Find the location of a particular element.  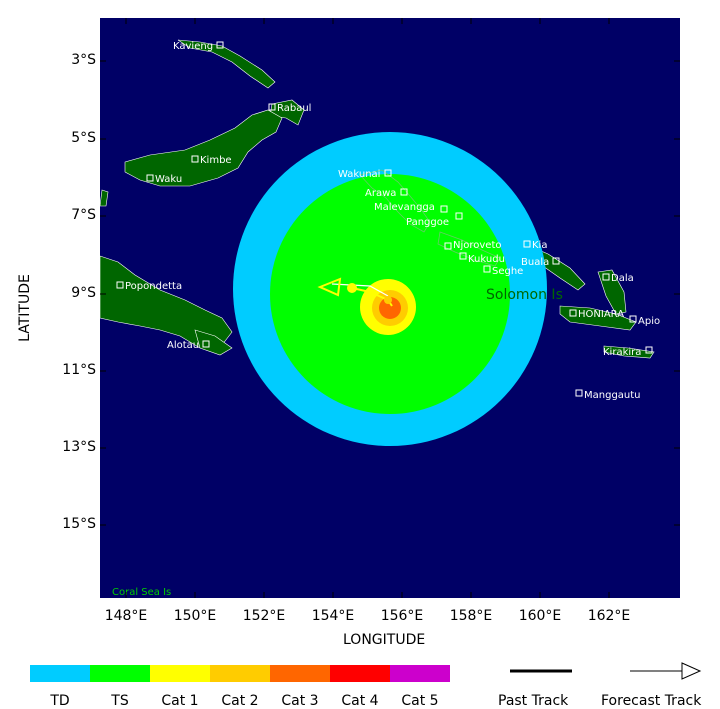

region-label-solomon: Solomon Is is located at coordinates (524, 295).